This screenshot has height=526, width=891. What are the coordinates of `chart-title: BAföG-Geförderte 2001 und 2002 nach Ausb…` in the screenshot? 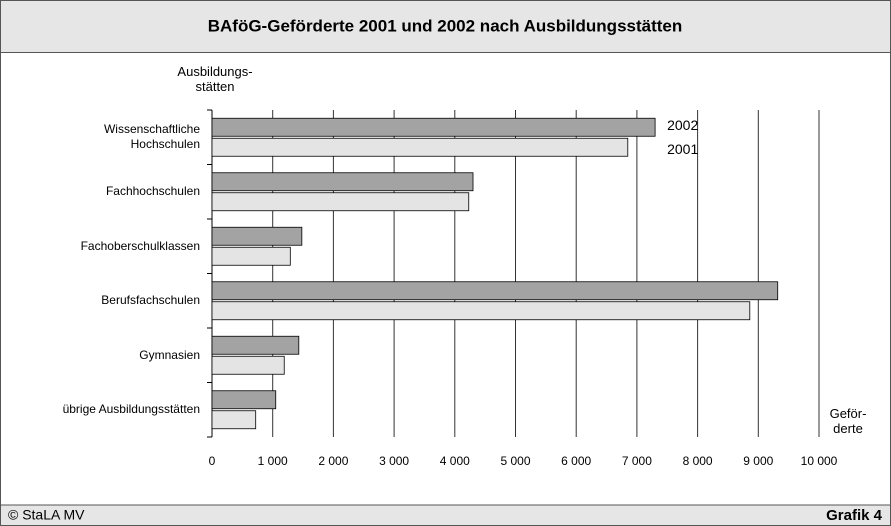 It's located at (445, 25).